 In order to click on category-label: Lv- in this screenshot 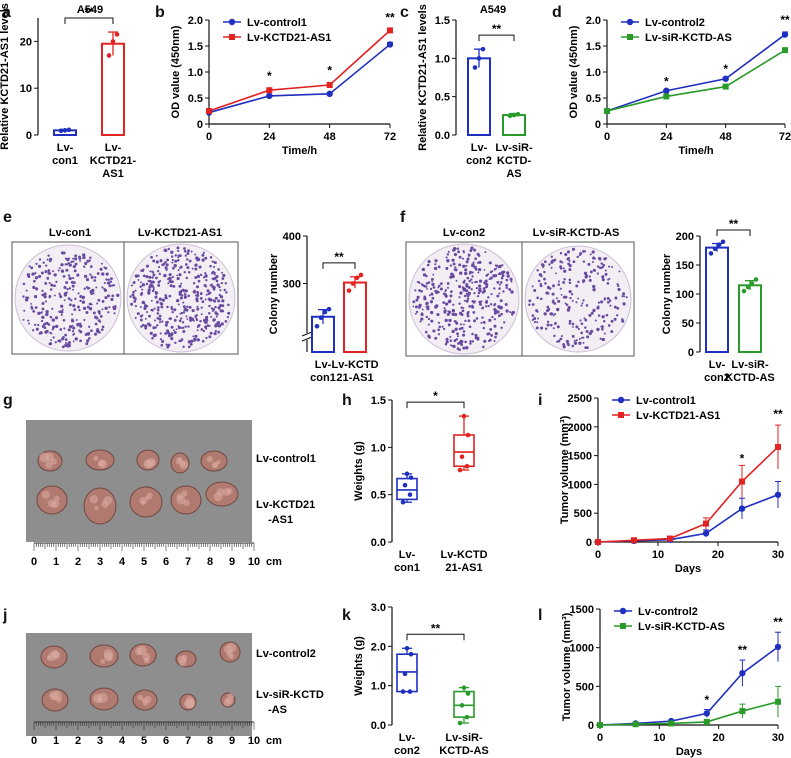, I will do `click(323, 365)`.